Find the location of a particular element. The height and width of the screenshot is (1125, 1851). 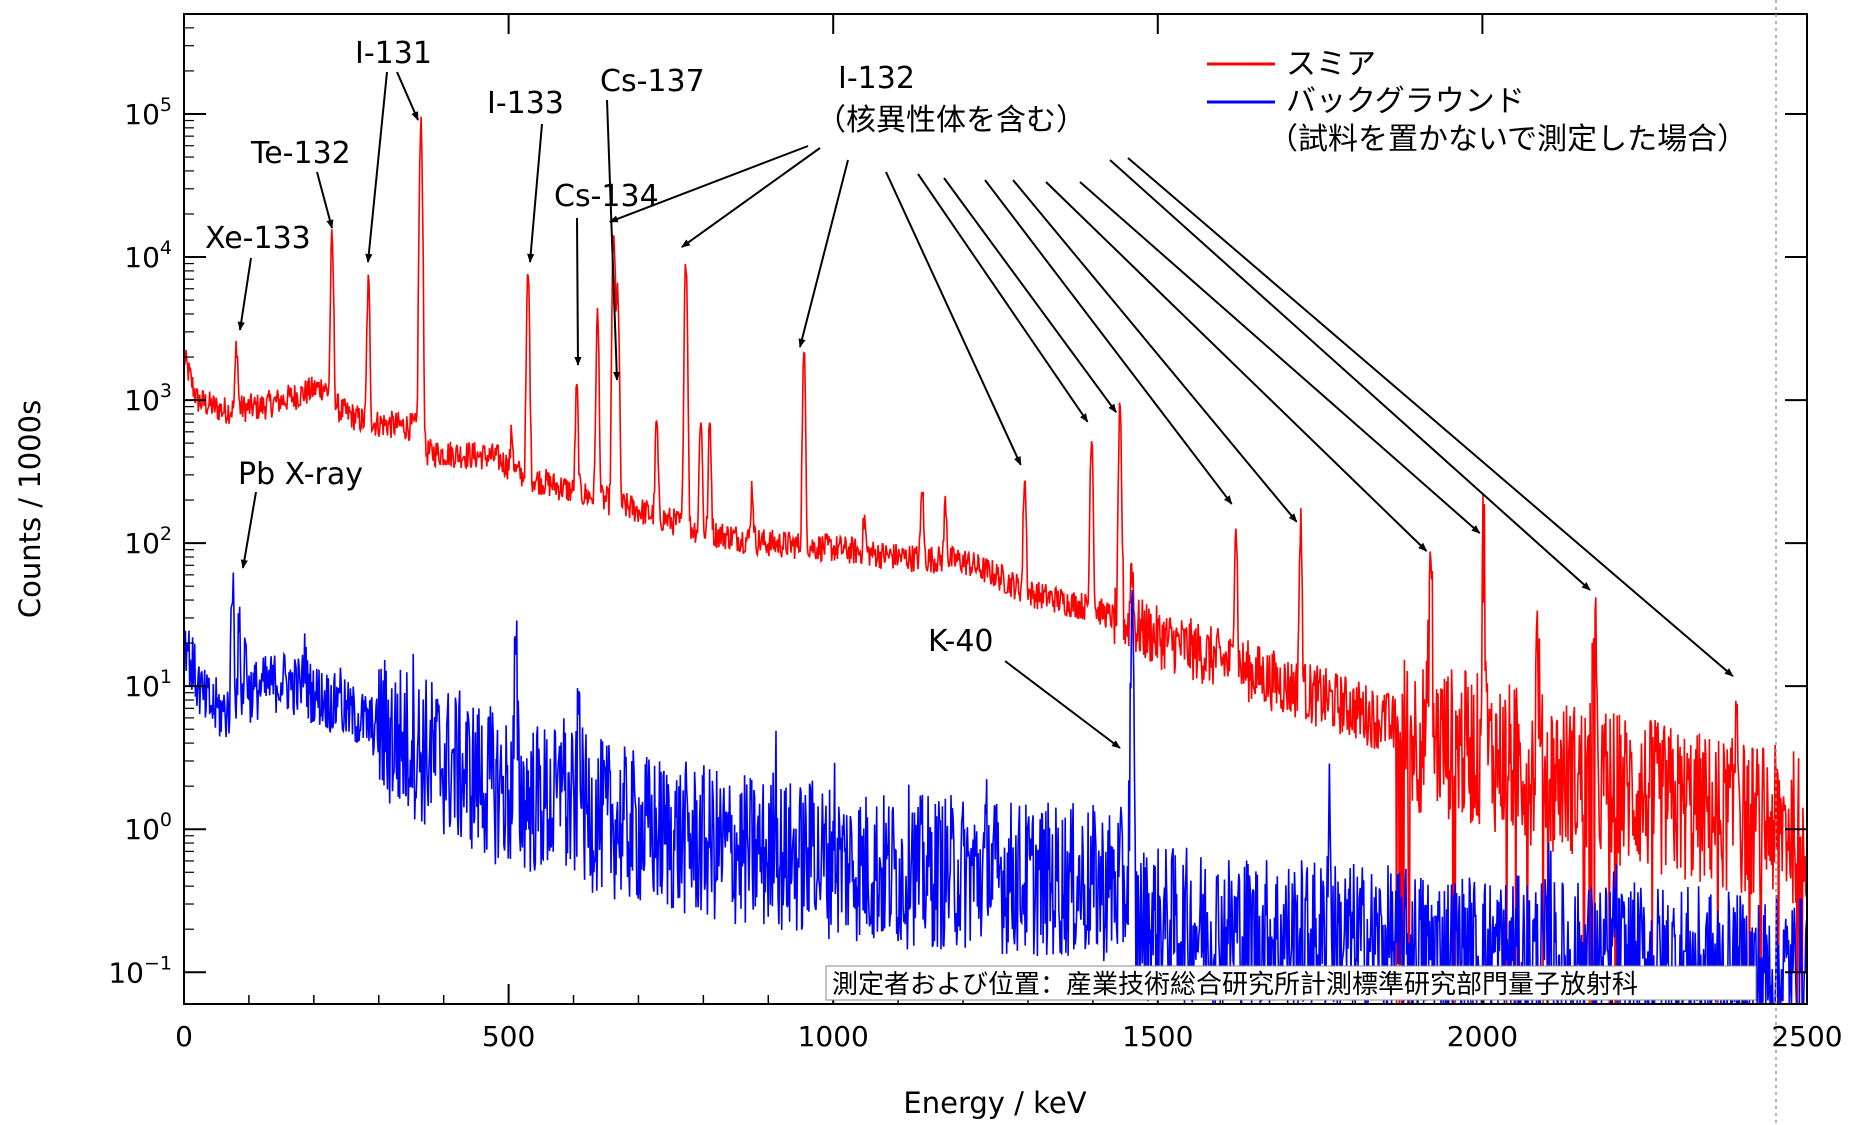

y-tick-label-1: 10⁰ is located at coordinates (148, 827).